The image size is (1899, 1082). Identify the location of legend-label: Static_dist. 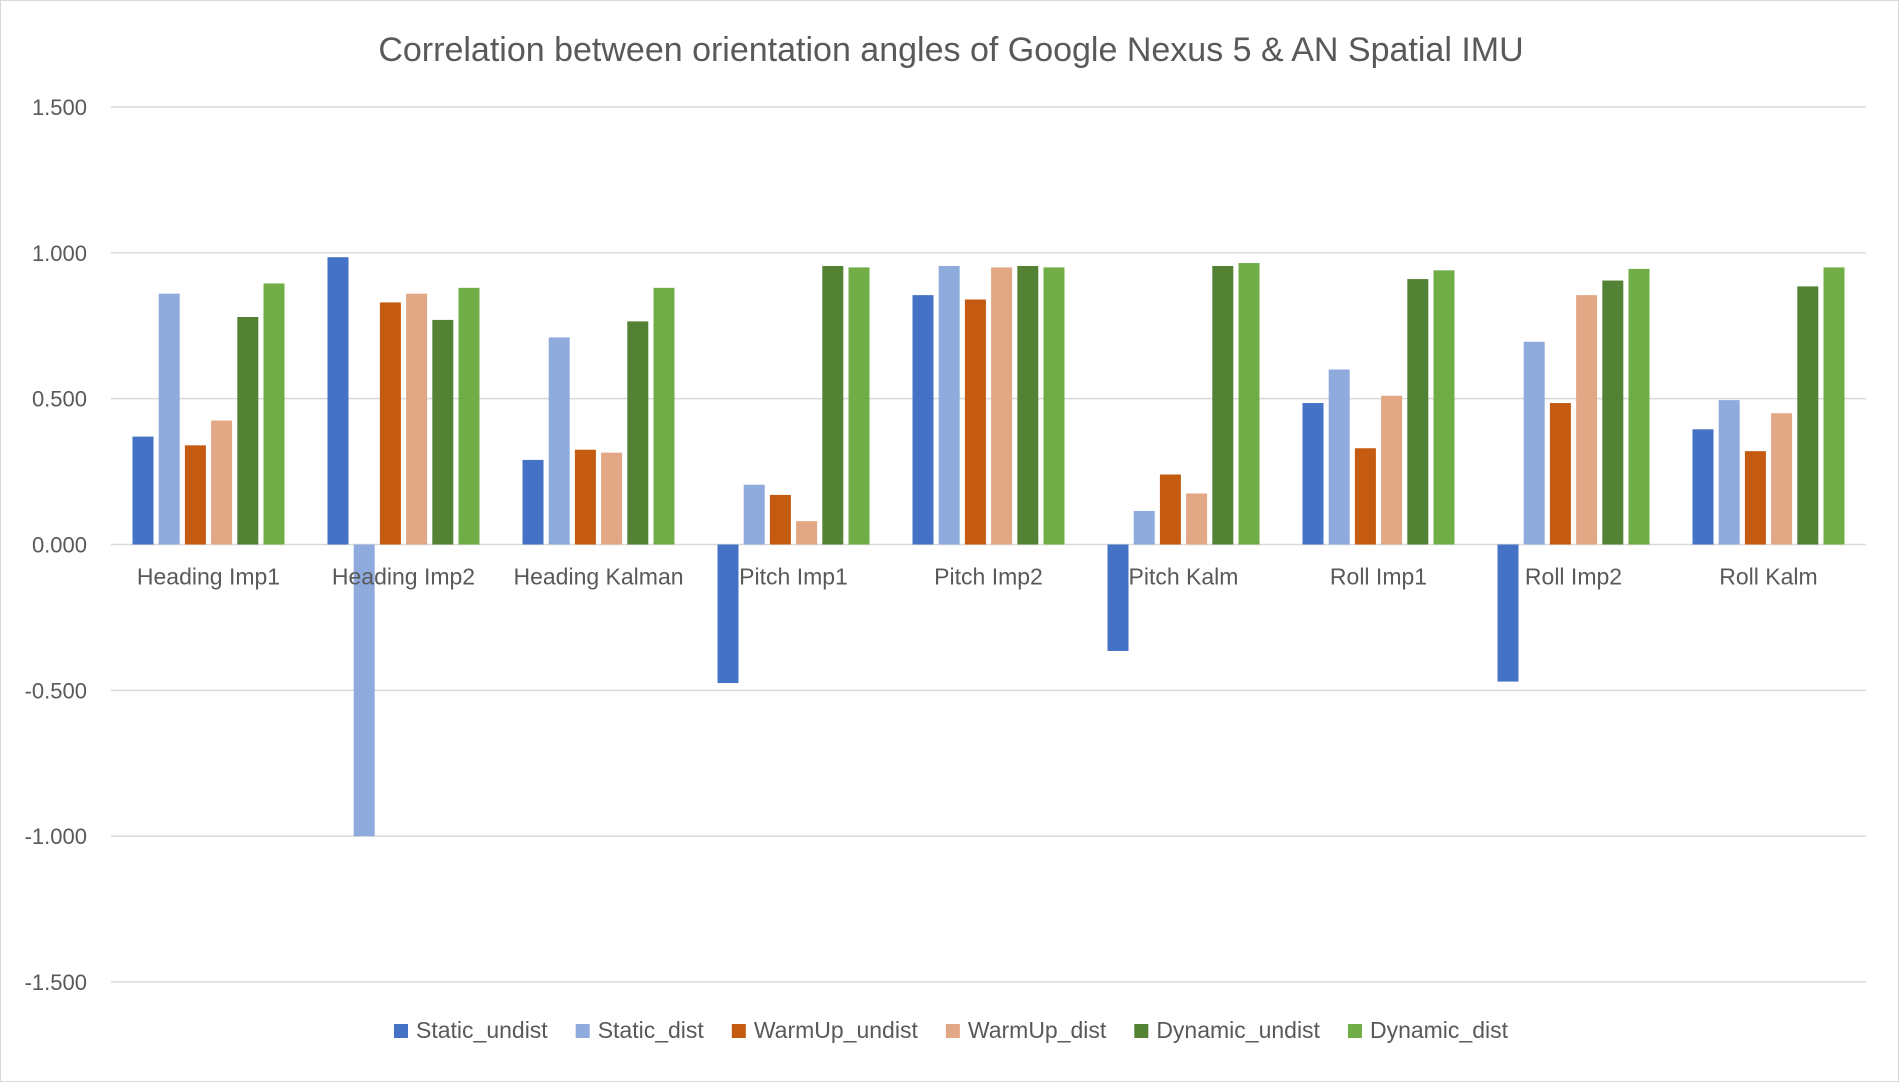
(651, 1030).